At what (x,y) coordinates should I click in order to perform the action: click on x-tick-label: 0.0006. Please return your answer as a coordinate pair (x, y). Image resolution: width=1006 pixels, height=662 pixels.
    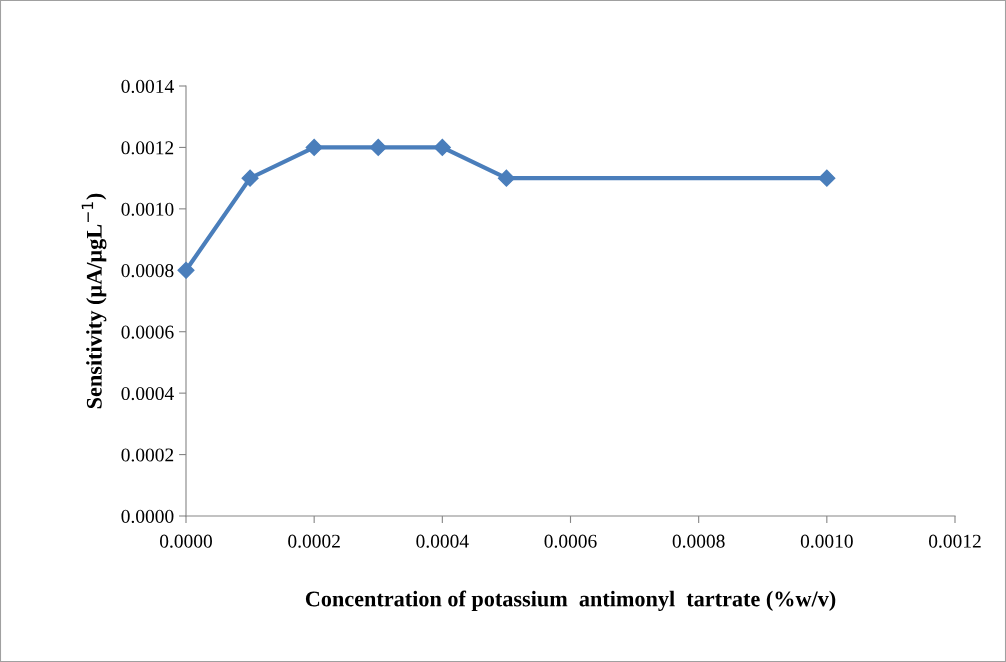
    Looking at the image, I should click on (570, 541).